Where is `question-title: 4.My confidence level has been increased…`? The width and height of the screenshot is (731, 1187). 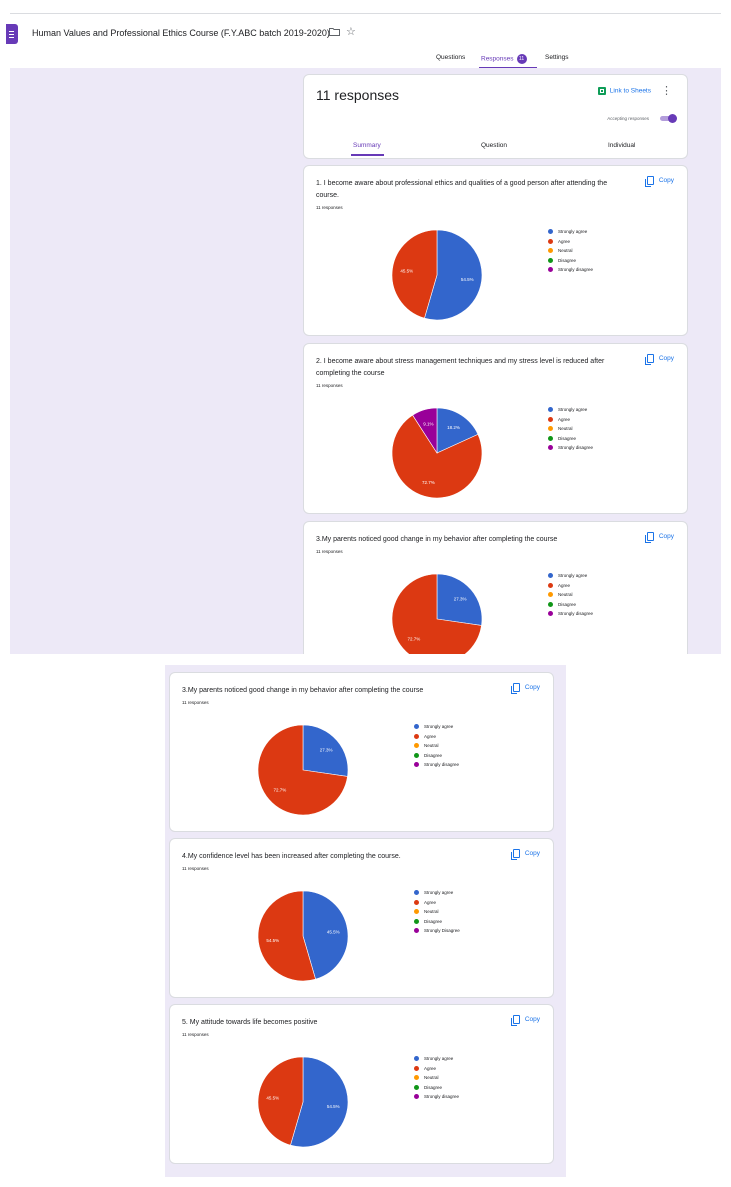 question-title: 4.My confidence level has been increased… is located at coordinates (291, 856).